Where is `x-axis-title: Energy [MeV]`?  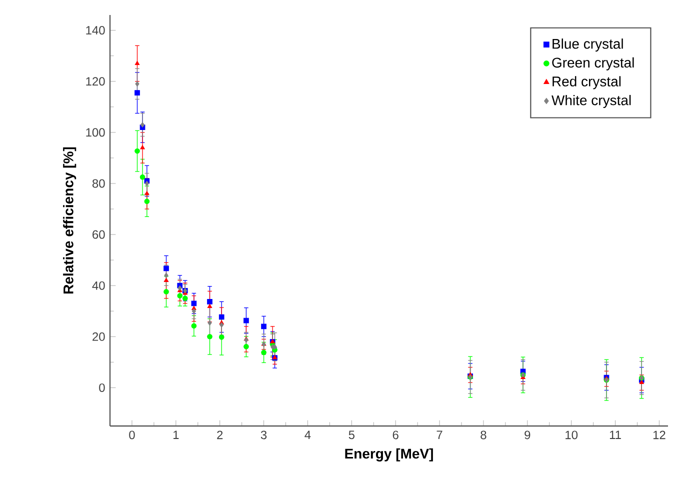
x-axis-title: Energy [MeV] is located at coordinates (389, 455).